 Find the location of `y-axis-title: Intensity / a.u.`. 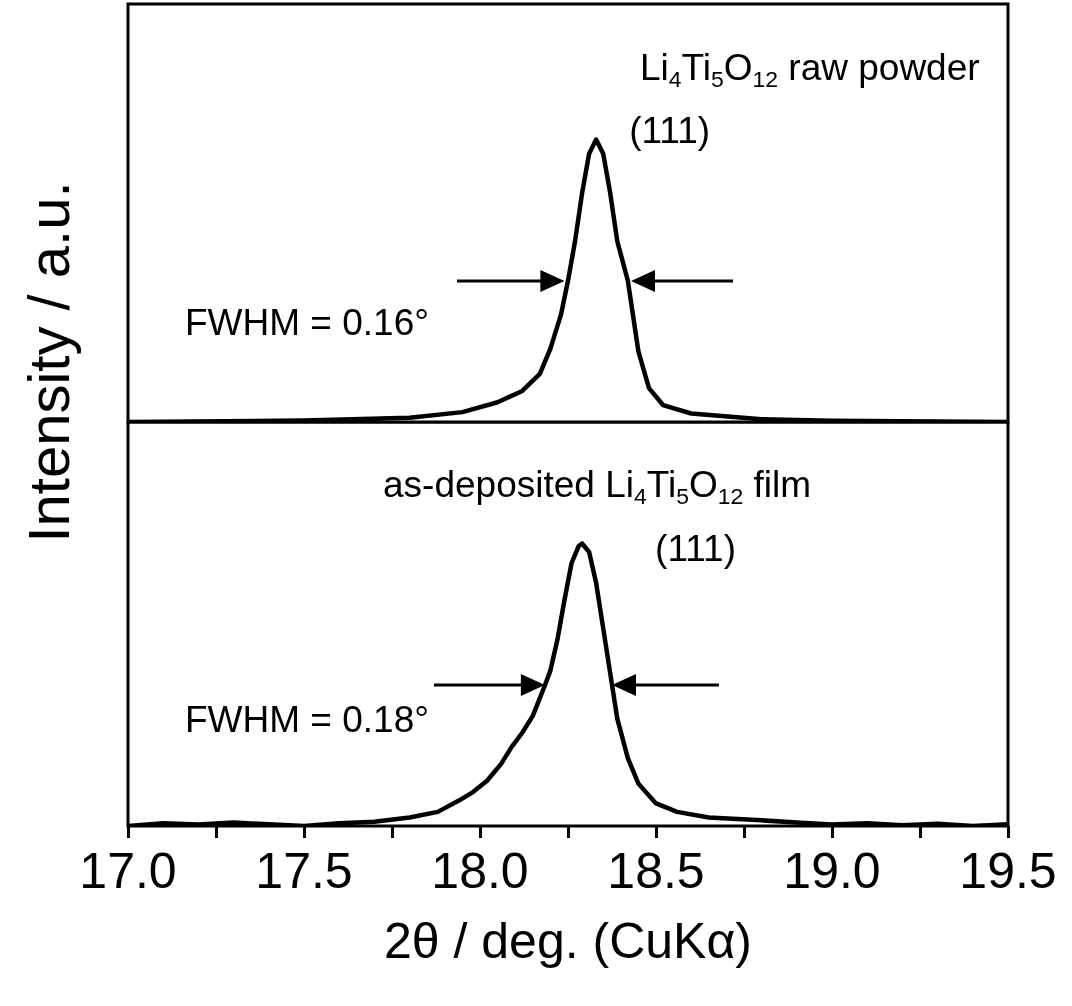

y-axis-title: Intensity / a.u. is located at coordinates (48, 362).